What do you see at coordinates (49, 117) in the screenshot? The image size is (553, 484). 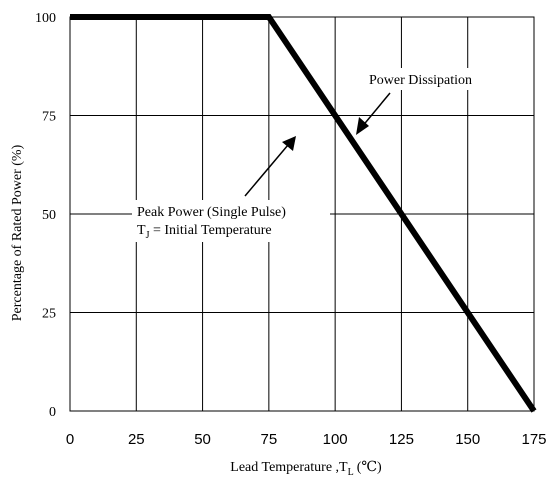 I see `y-tick-label: 75` at bounding box center [49, 117].